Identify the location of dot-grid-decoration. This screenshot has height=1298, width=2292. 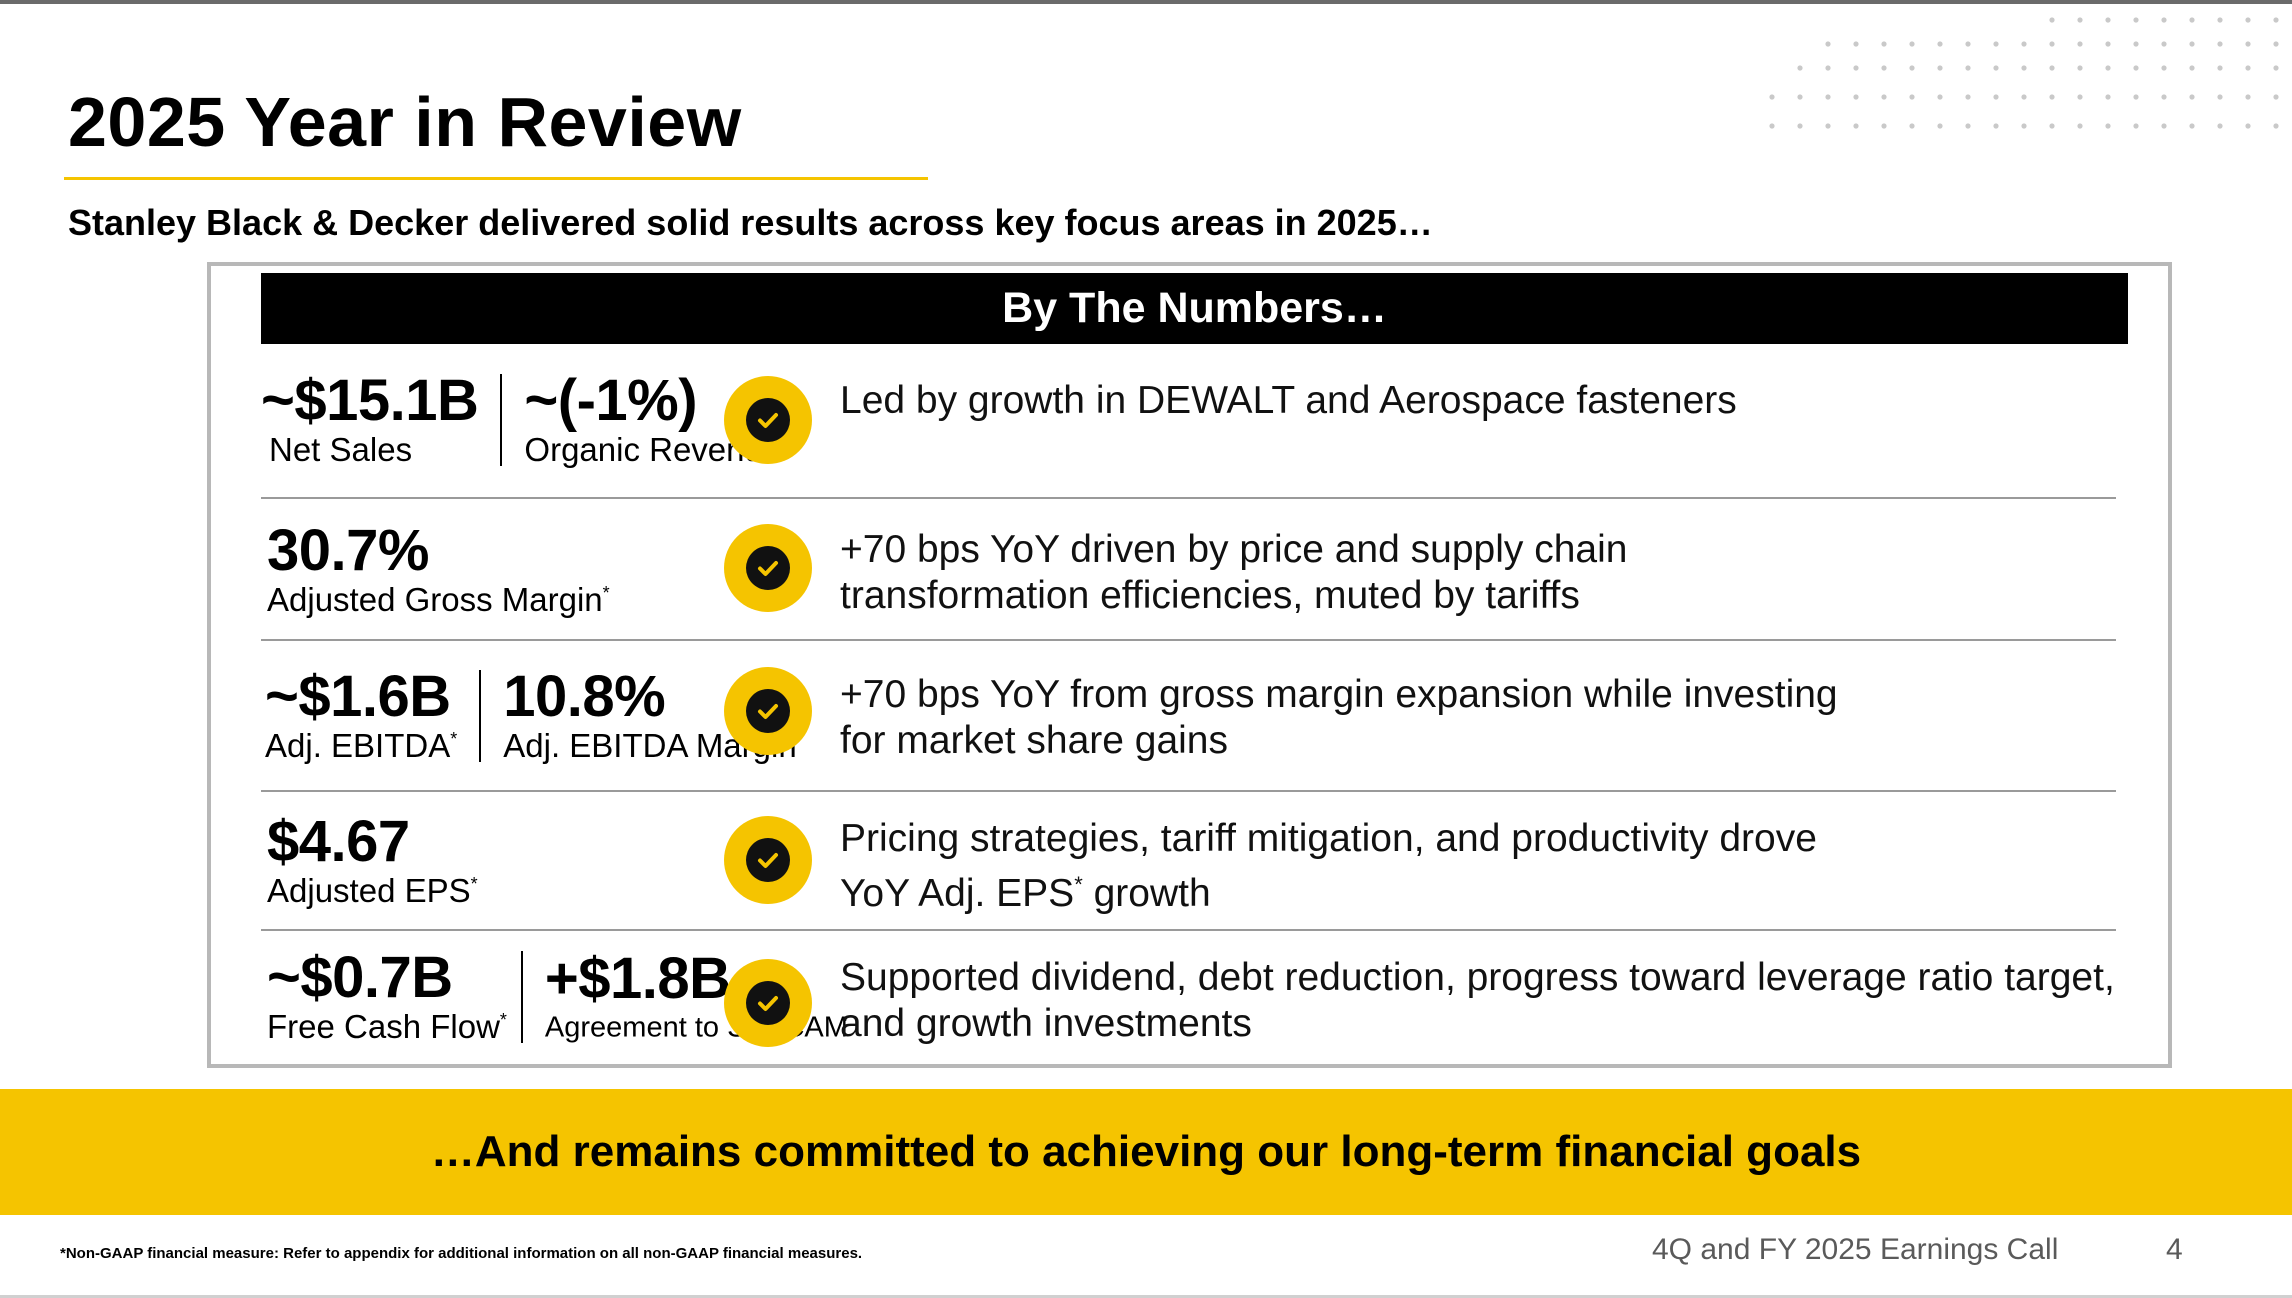
(2024, 73).